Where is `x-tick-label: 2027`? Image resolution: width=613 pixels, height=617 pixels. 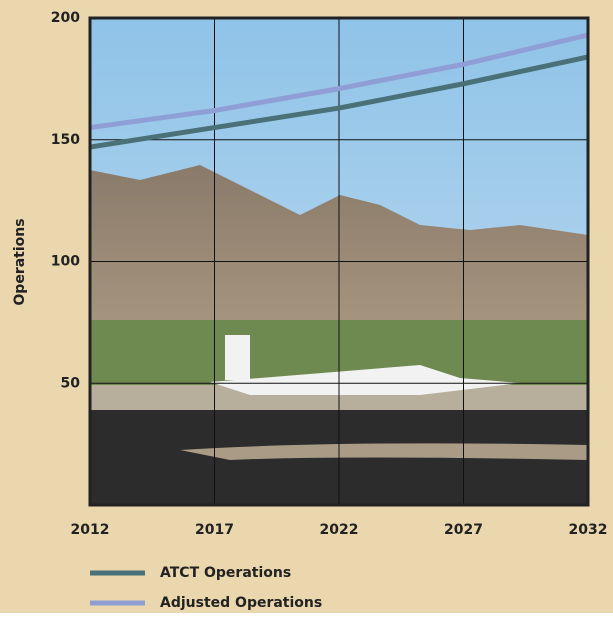
x-tick-label: 2027 is located at coordinates (463, 530).